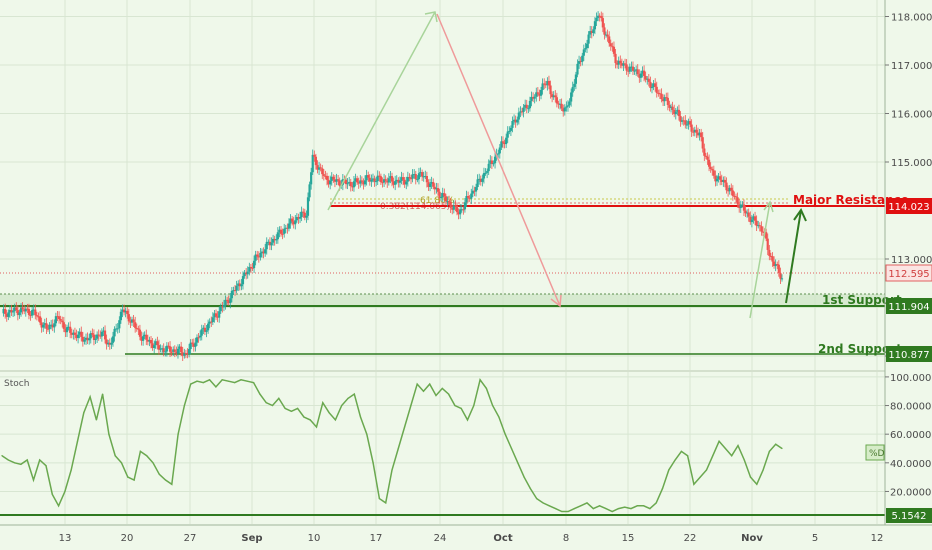 Image resolution: width=932 pixels, height=550 pixels. I want to click on stoch-legend-label: %D, so click(877, 454).